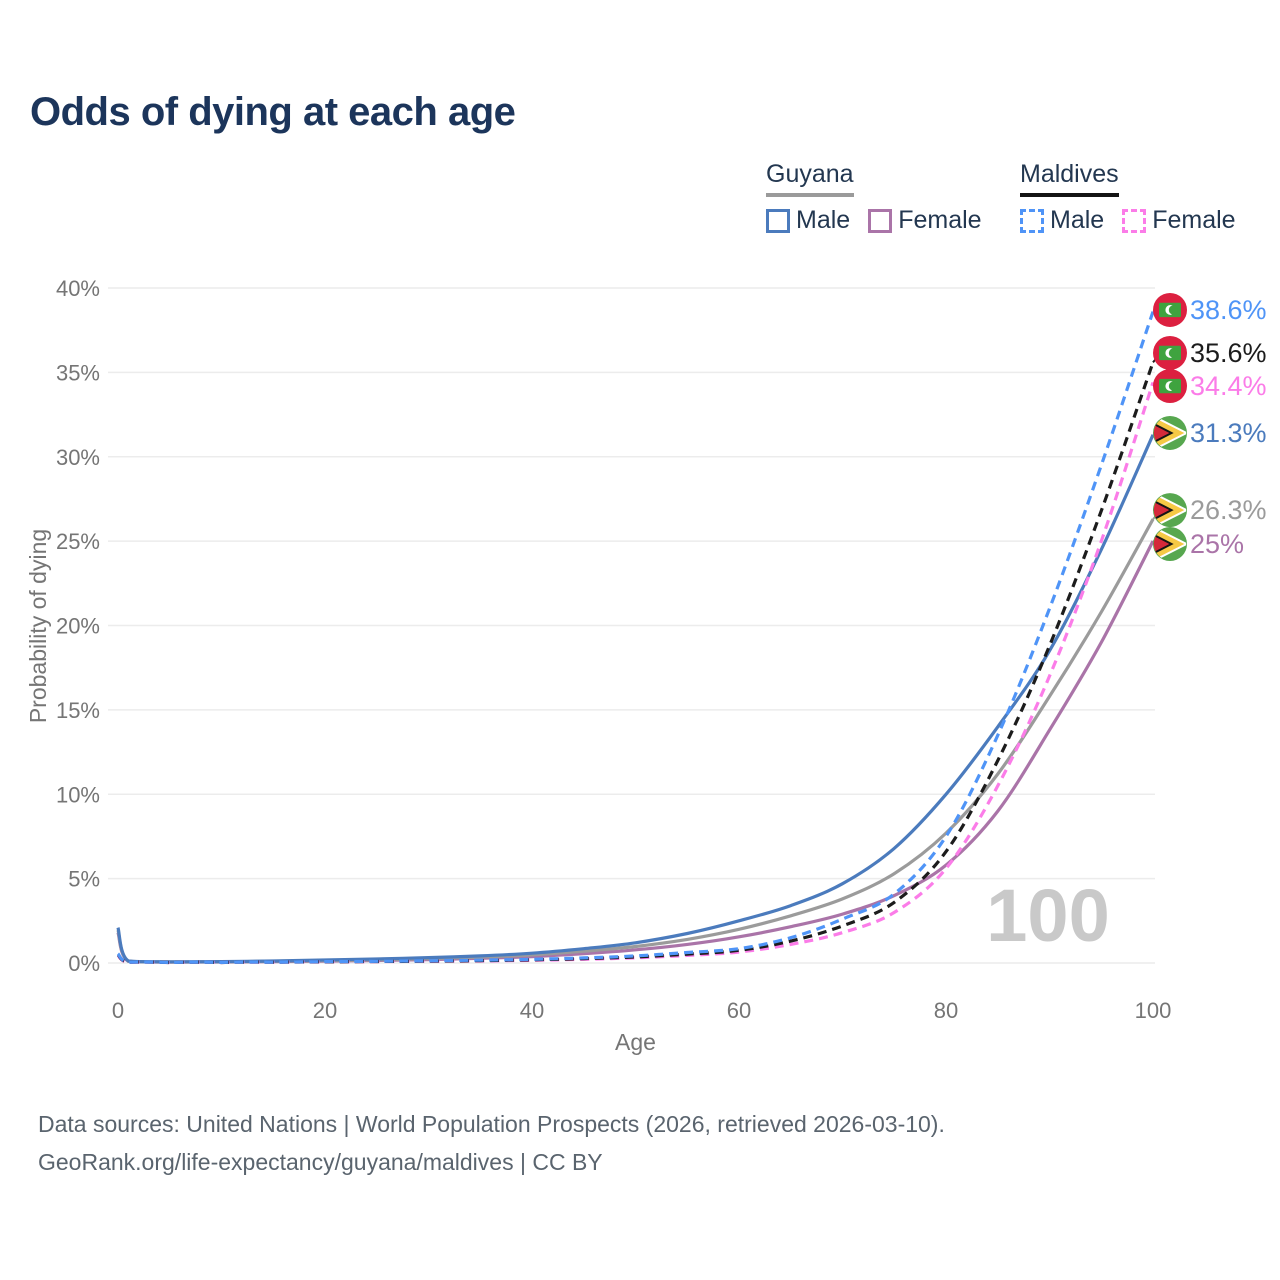 The width and height of the screenshot is (1280, 1280). Describe the element at coordinates (78, 288) in the screenshot. I see `y-tick-label-40: 40%` at that location.